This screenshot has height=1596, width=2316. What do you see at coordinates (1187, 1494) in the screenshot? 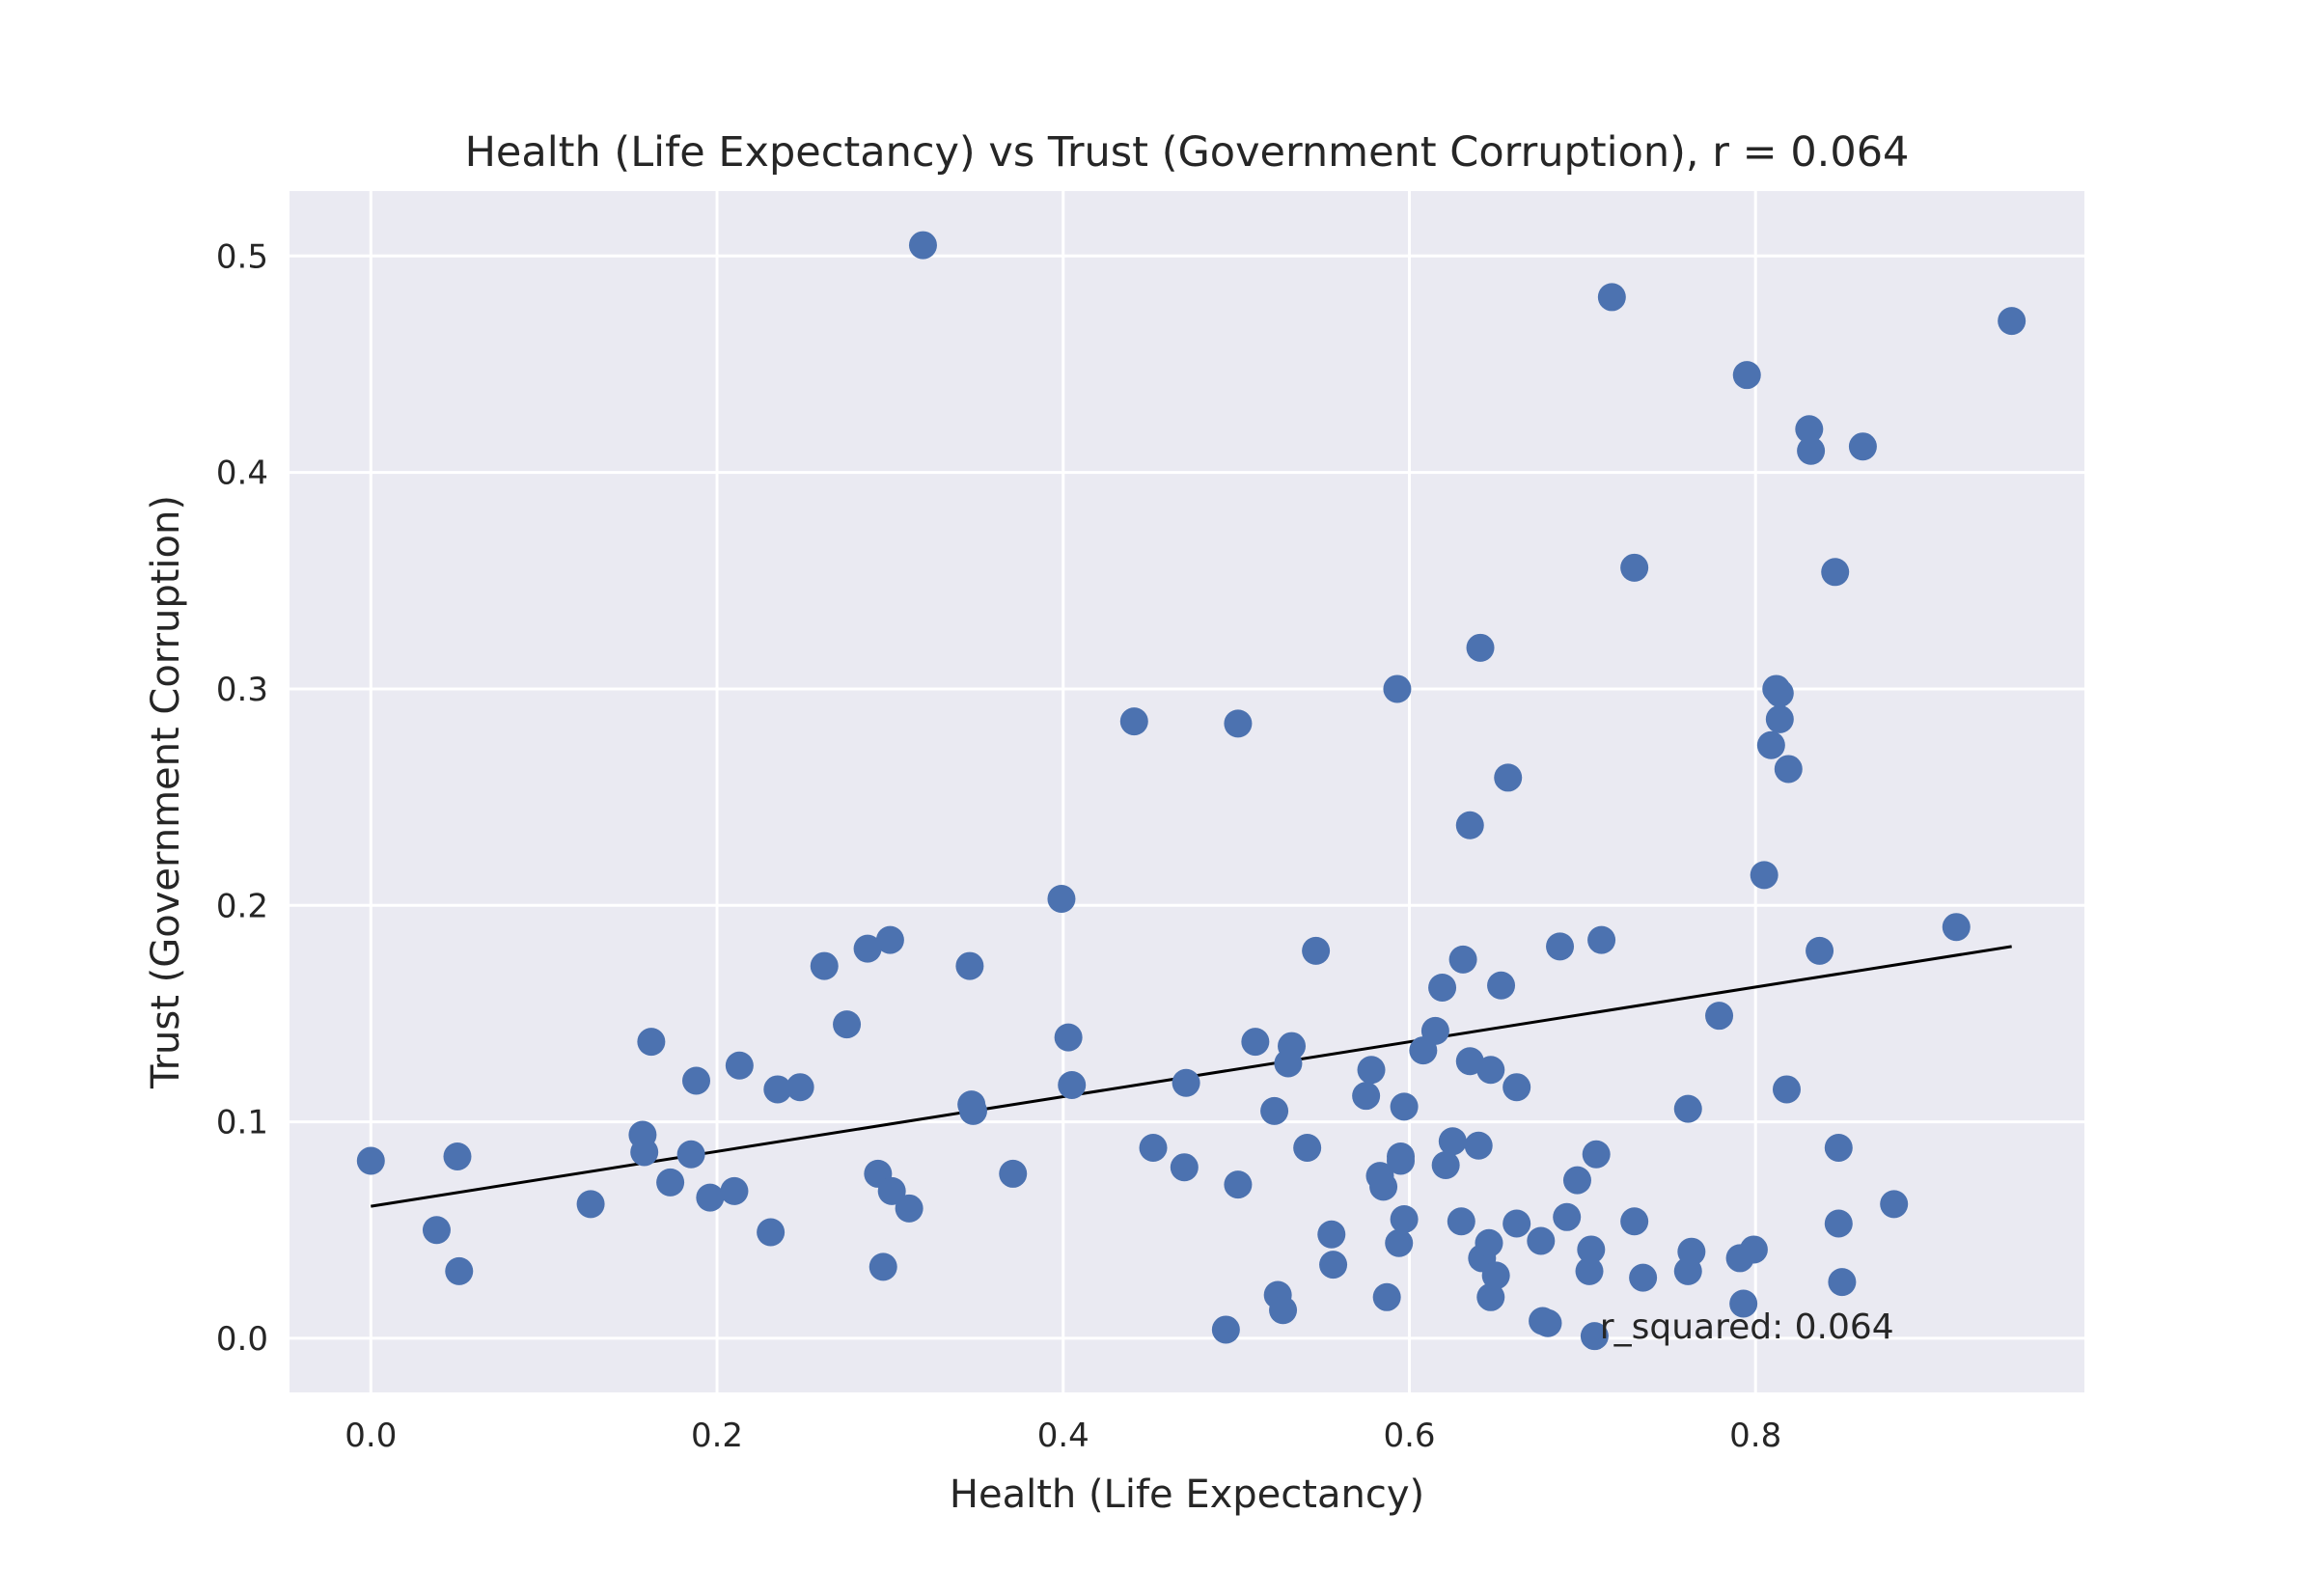
I see `x-axis-label: Health (Life Expectancy)` at bounding box center [1187, 1494].